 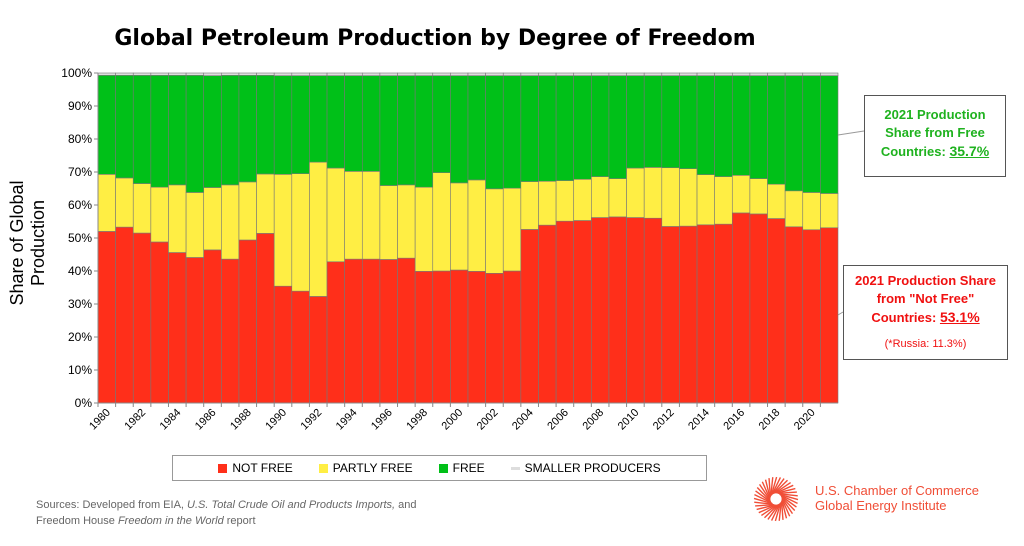 I want to click on legend-item-free: FREE, so click(x=461, y=468).